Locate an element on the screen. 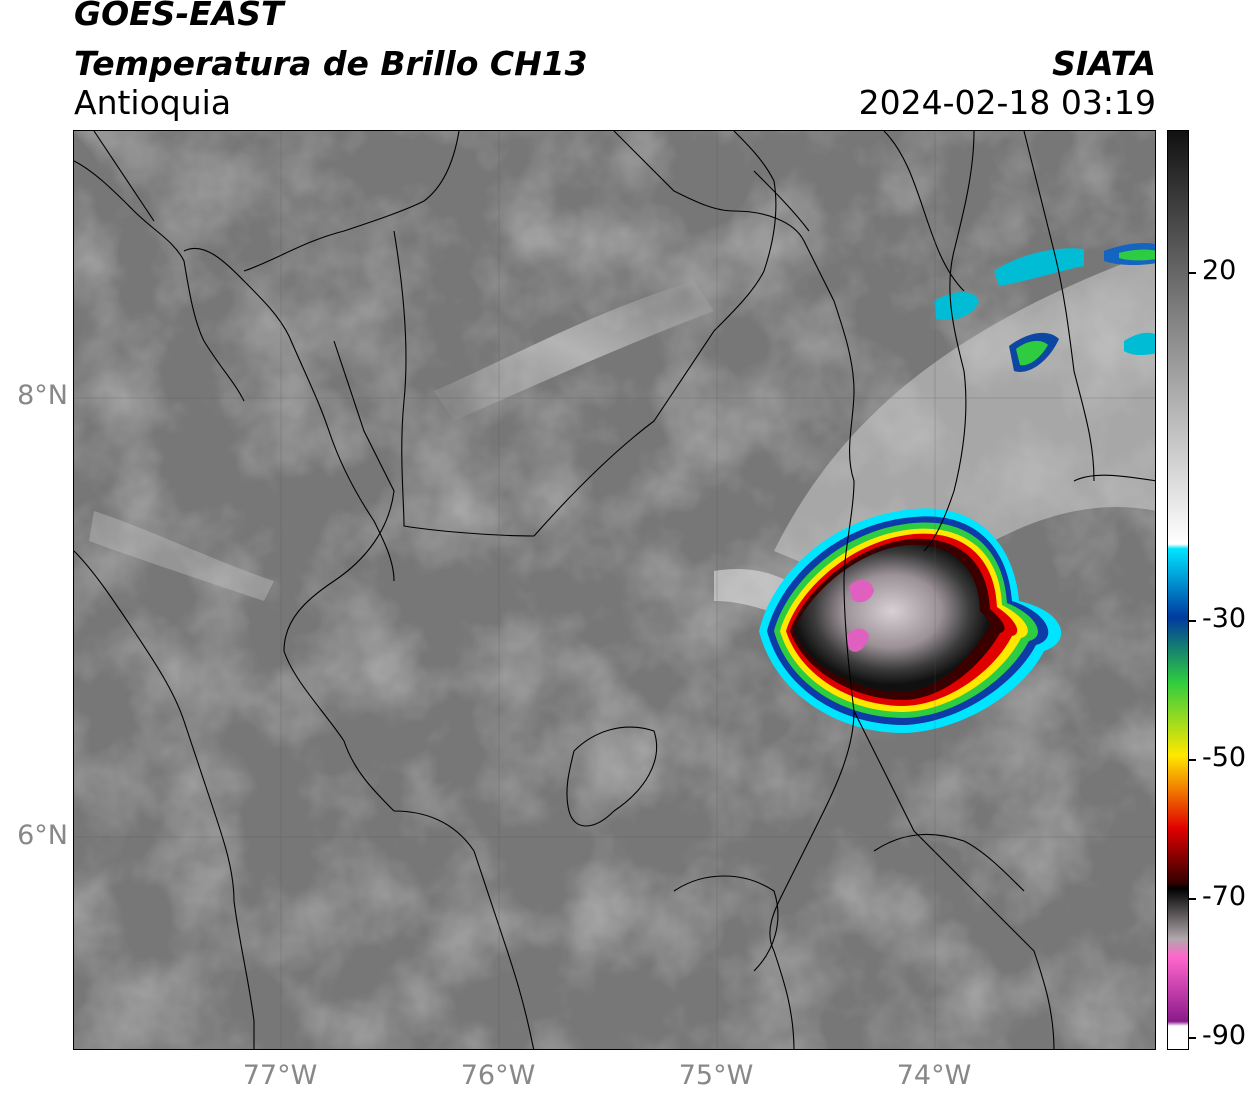 The image size is (1252, 1099). colorbar-label-minus30: -30 is located at coordinates (1224, 618).